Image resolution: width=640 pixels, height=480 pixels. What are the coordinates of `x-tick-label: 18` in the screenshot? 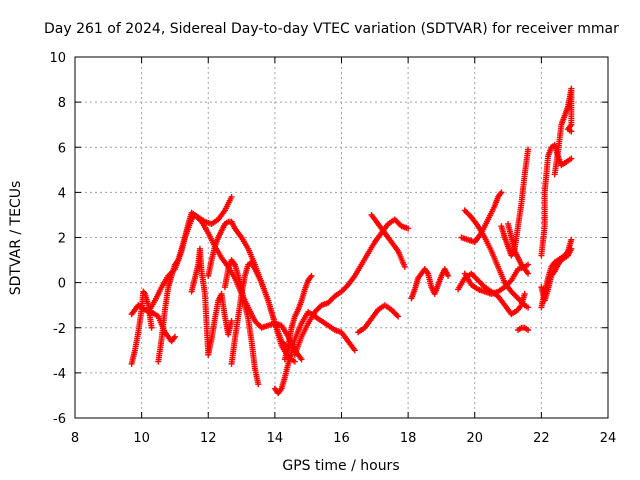 It's located at (408, 438).